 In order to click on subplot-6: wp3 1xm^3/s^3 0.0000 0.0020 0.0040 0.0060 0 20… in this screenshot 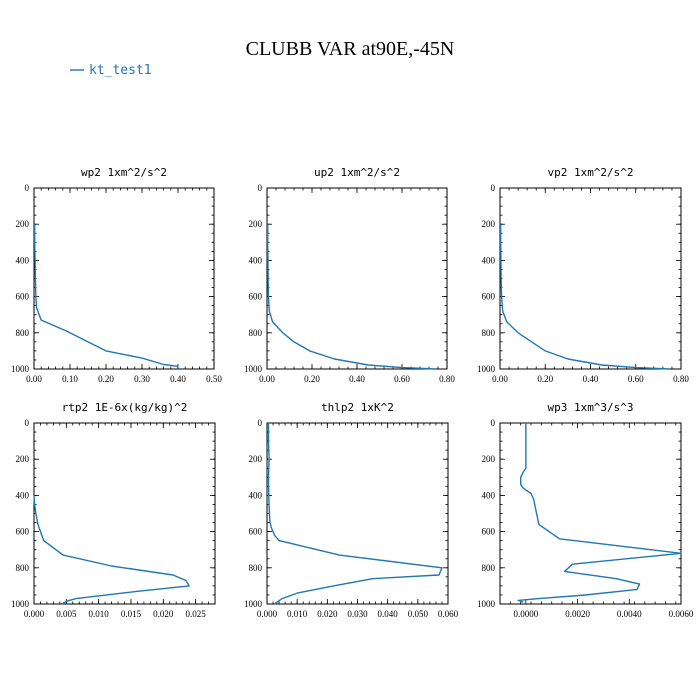, I will do `click(585, 510)`.